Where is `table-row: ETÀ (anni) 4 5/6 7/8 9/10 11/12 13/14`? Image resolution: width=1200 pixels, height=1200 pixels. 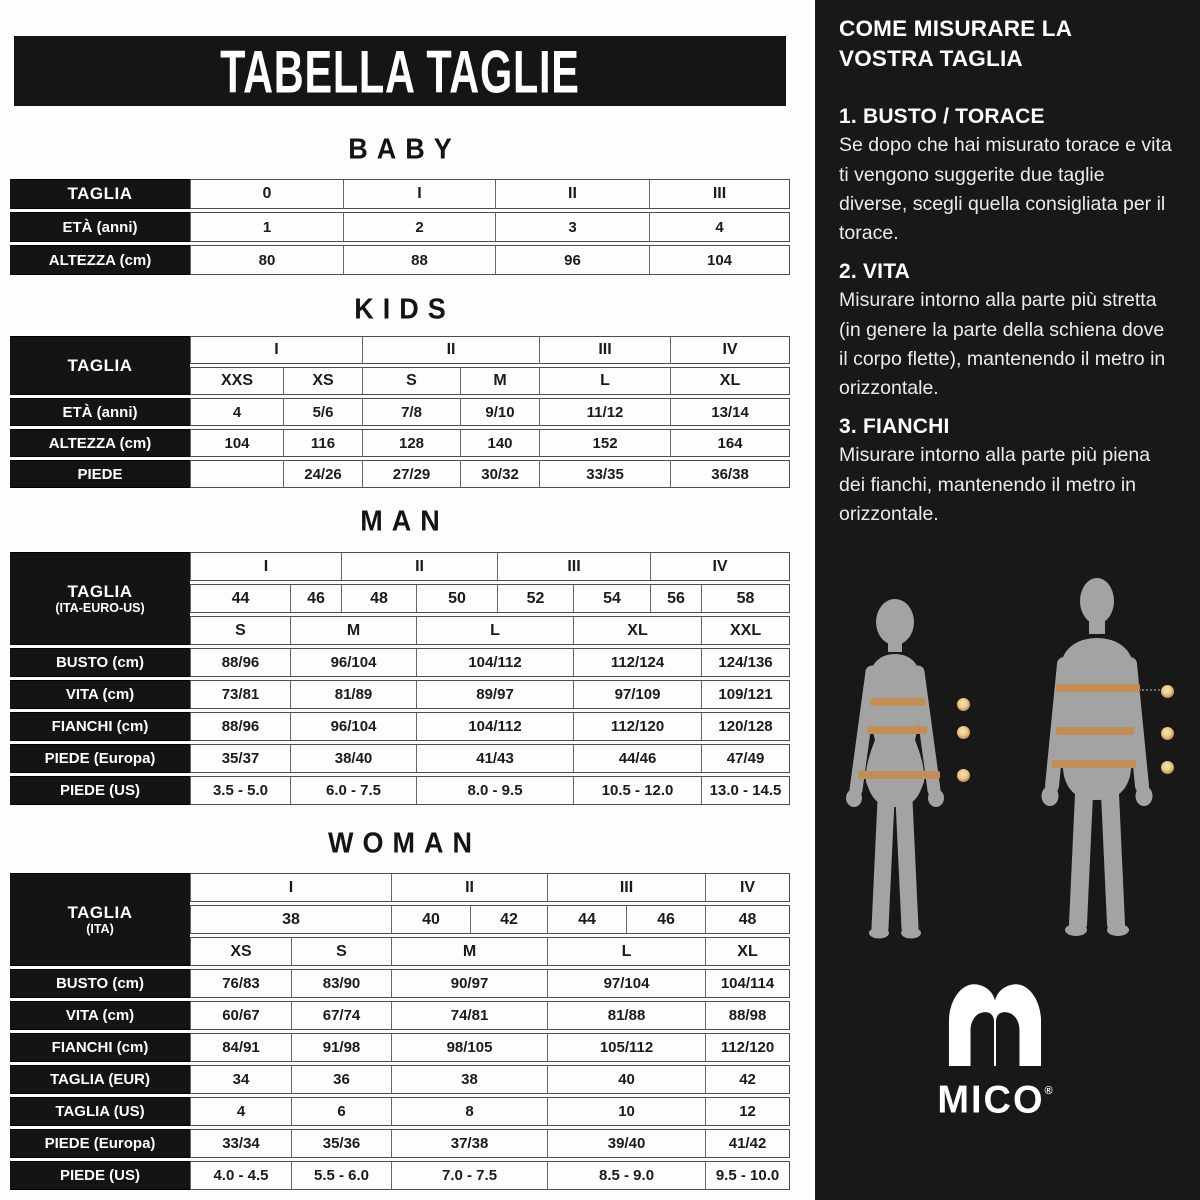 table-row: ETÀ (anni) 4 5/6 7/8 9/10 11/12 13/14 is located at coordinates (400, 412).